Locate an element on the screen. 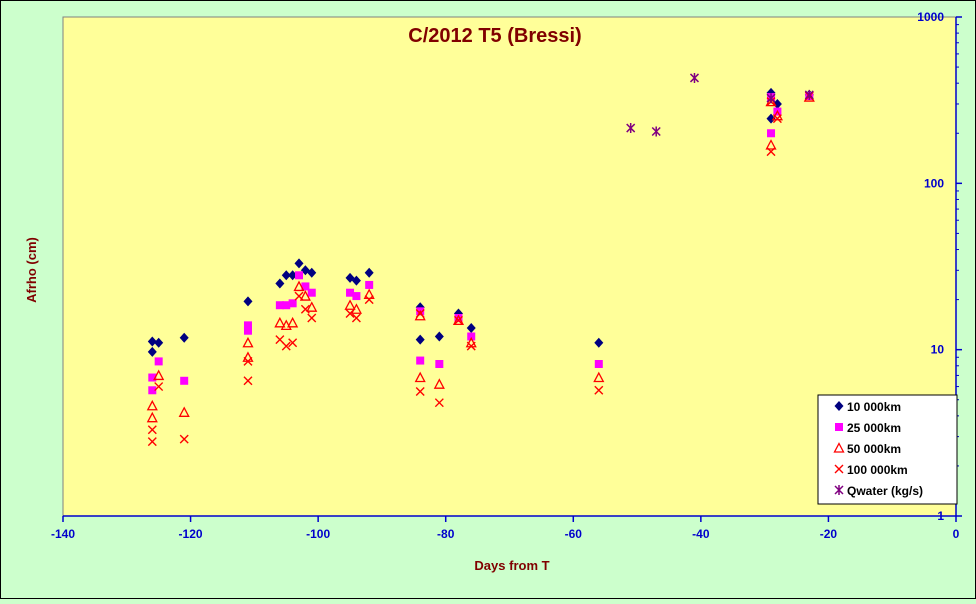 The height and width of the screenshot is (604, 976). legend-label: 100 000km is located at coordinates (877, 470).